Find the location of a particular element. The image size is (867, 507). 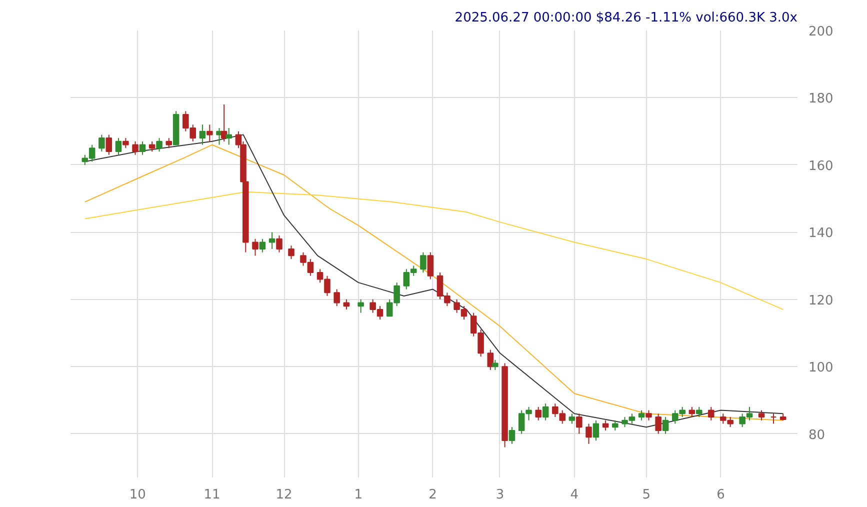

x-tick-label: 3 is located at coordinates (500, 495).